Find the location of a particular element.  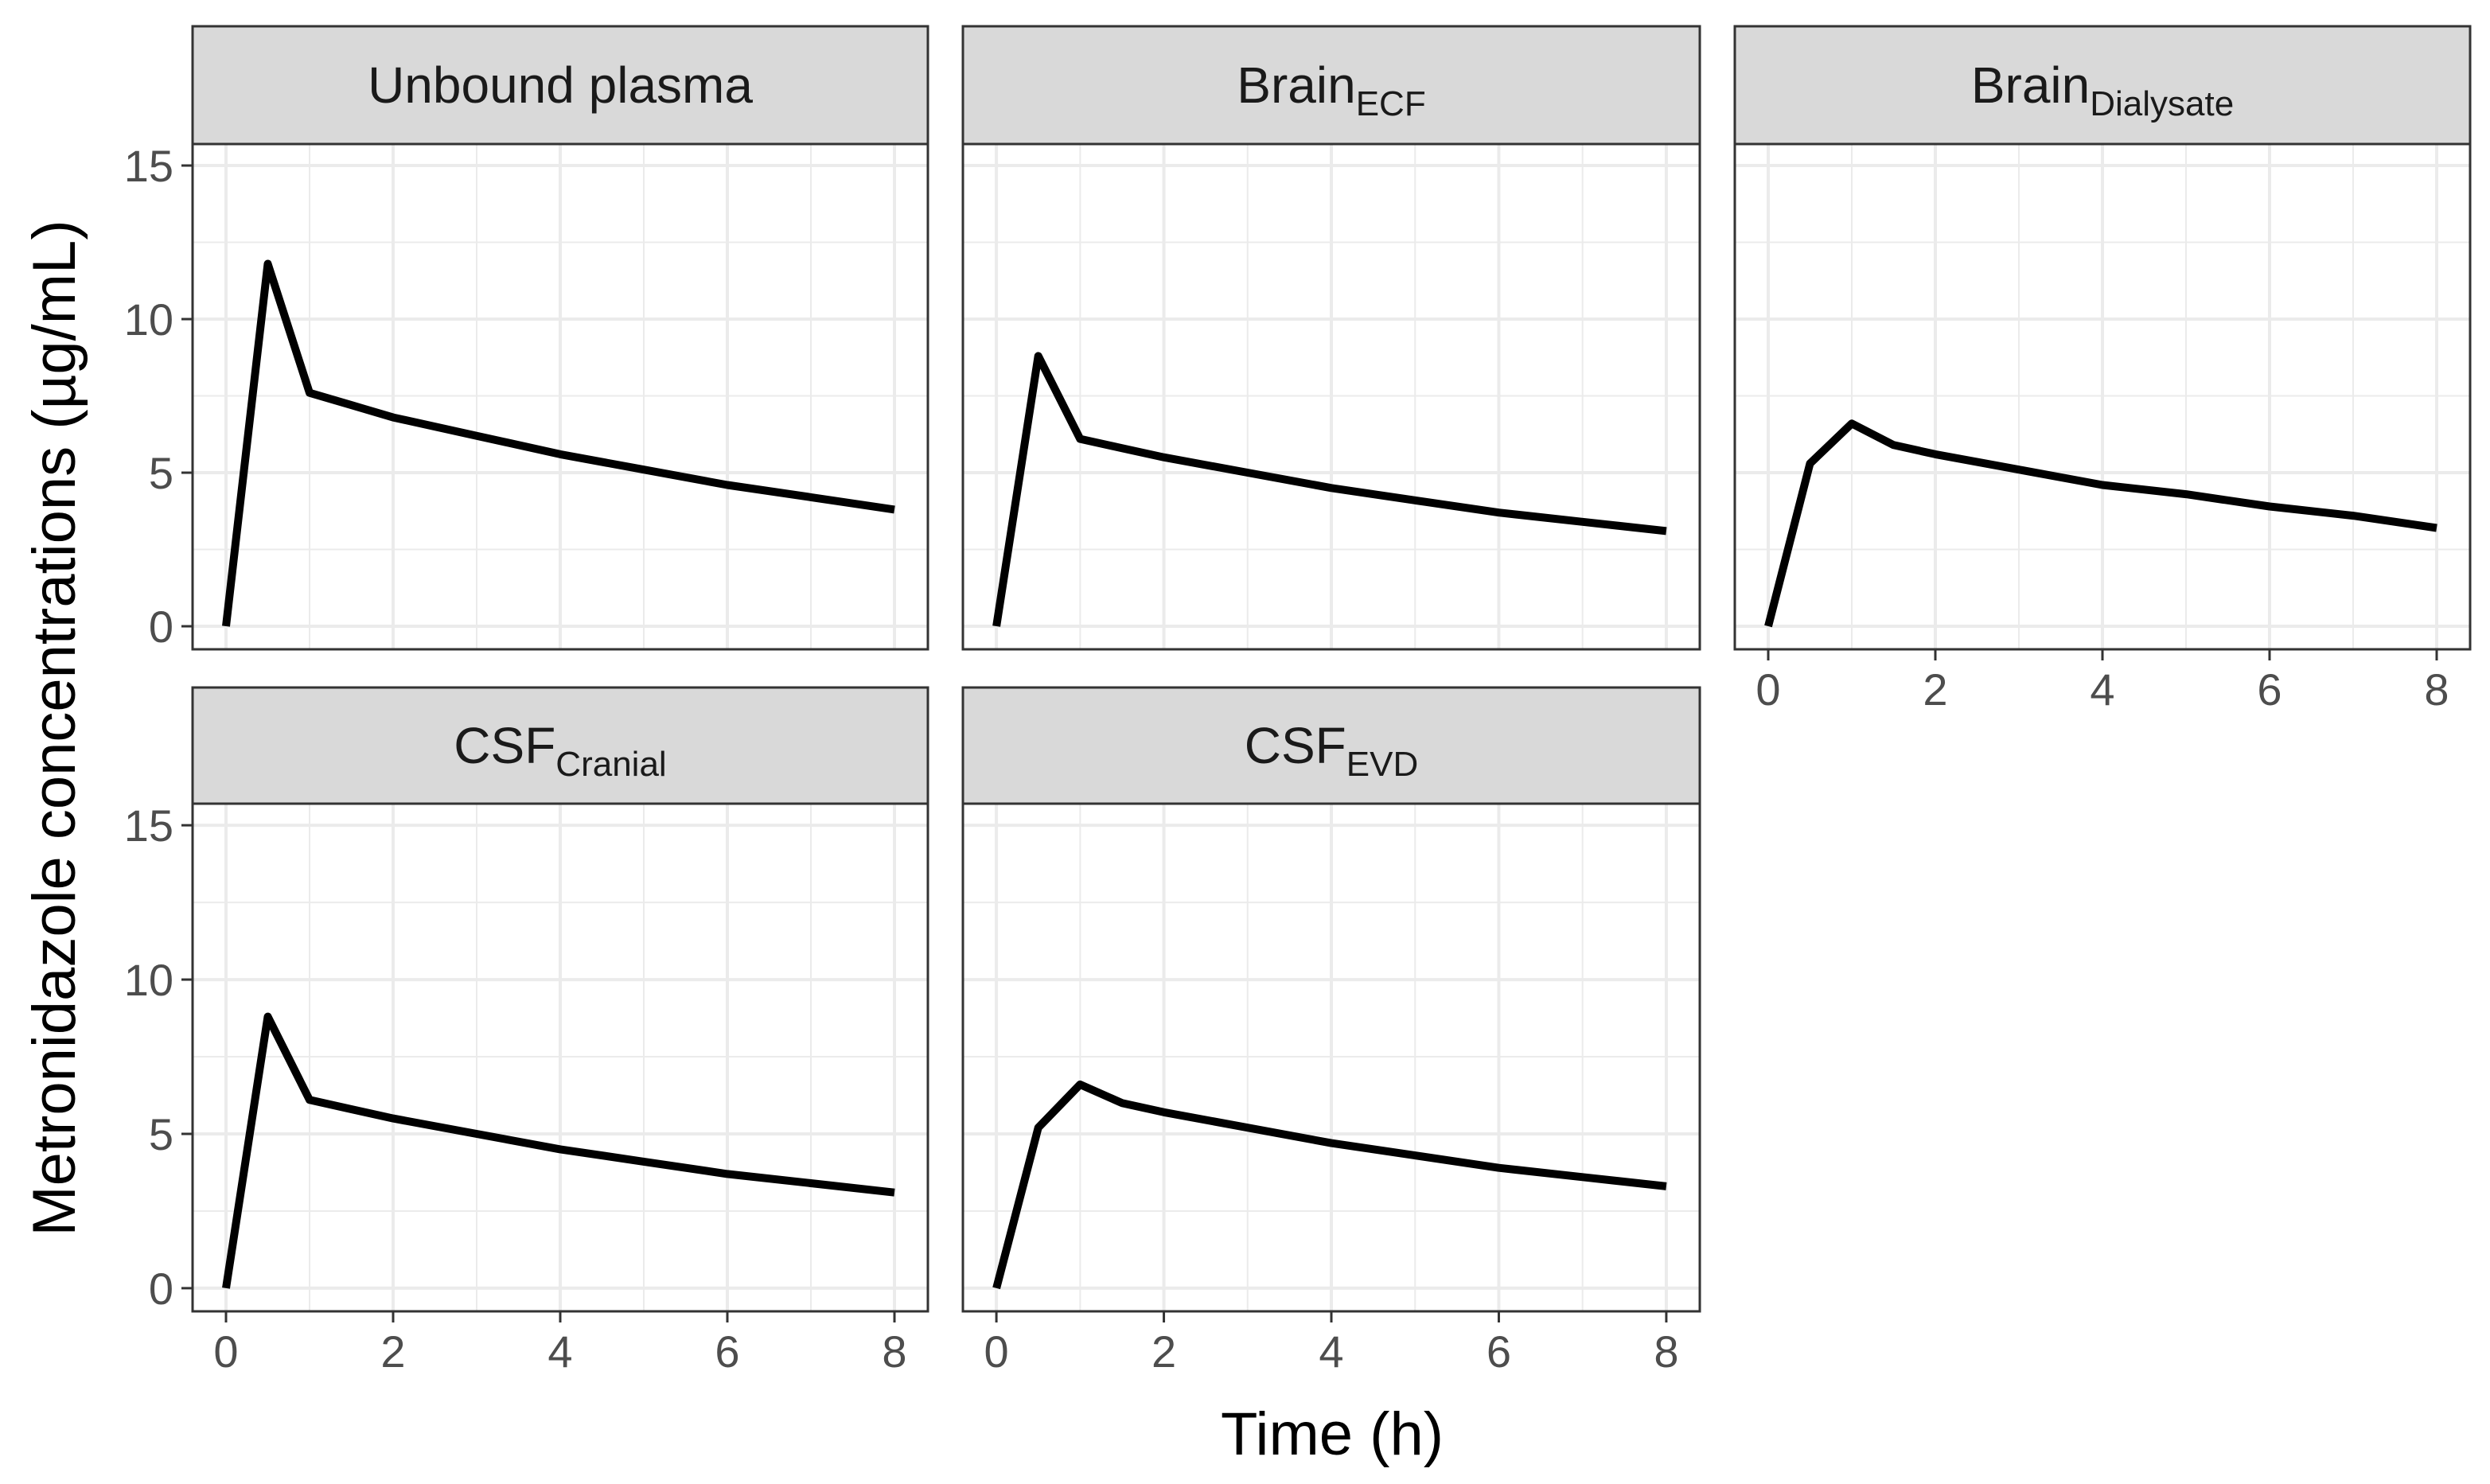

panel-3: BrainDialysate 0 2 4 6 8 is located at coordinates (2102, 370).